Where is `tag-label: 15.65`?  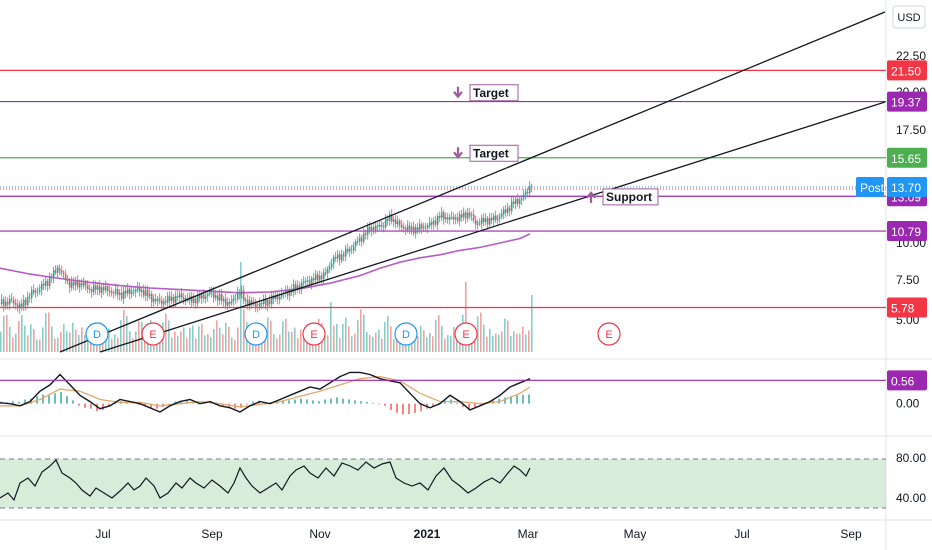 tag-label: 15.65 is located at coordinates (906, 159).